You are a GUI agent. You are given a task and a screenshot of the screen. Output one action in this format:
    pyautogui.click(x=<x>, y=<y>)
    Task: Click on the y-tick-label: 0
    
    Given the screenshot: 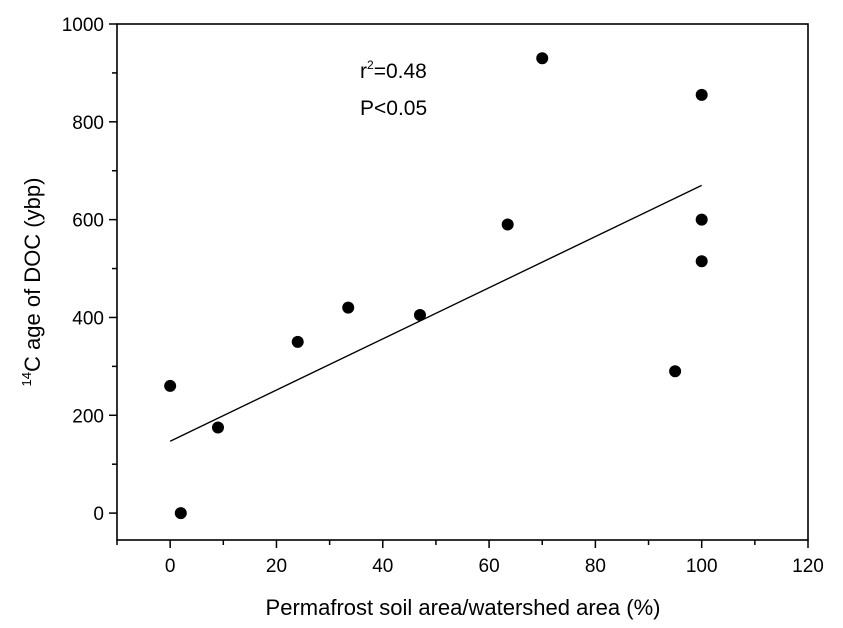 What is the action you would take?
    pyautogui.click(x=98, y=514)
    